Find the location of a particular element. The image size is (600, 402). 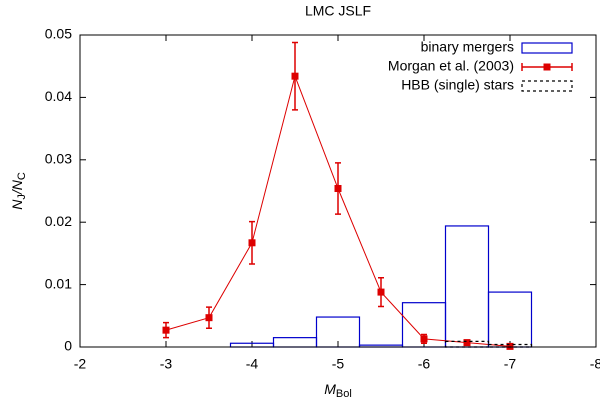

x-tick-label: -2 is located at coordinates (80, 364).